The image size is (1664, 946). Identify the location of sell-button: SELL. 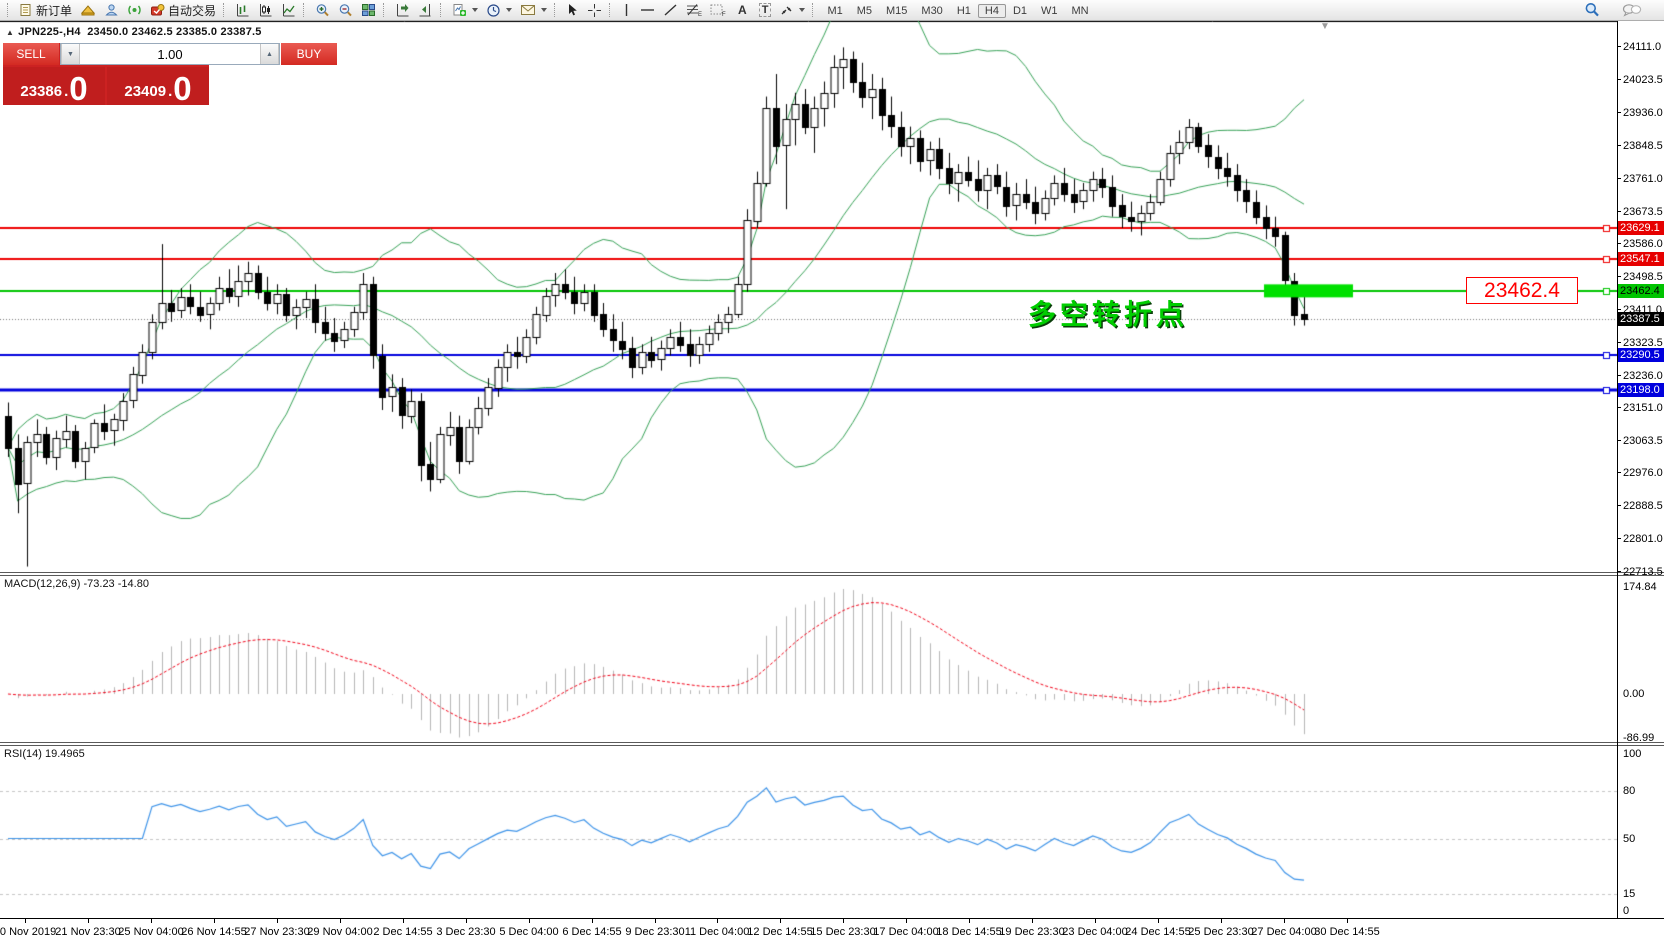
(31, 54).